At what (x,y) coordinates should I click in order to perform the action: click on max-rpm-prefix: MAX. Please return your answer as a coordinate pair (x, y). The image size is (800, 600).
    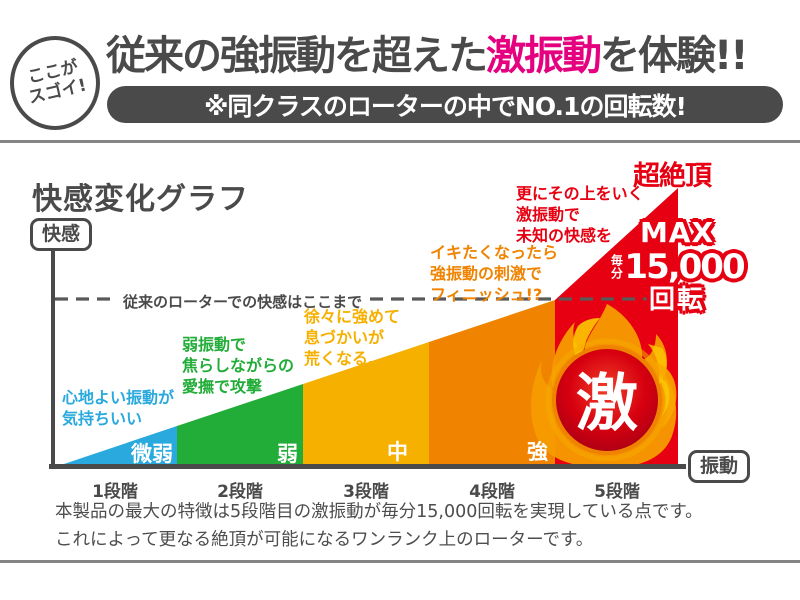
    Looking at the image, I should click on (677, 232).